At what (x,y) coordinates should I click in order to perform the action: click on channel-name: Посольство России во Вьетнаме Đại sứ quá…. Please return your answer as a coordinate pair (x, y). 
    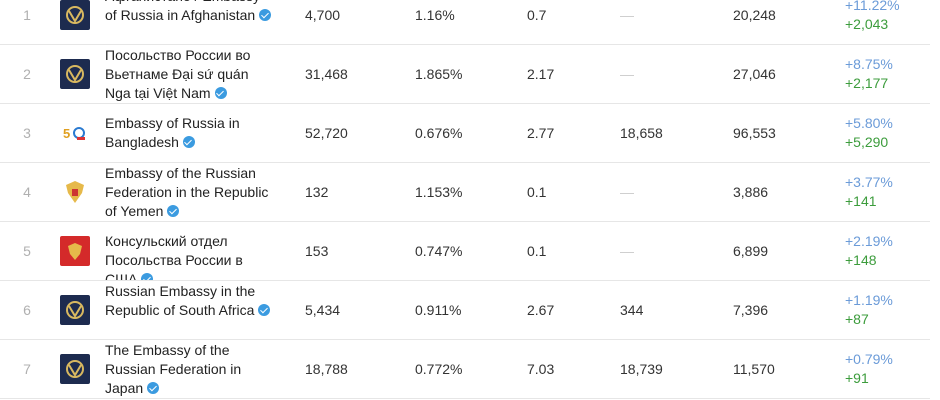
    Looking at the image, I should click on (178, 73).